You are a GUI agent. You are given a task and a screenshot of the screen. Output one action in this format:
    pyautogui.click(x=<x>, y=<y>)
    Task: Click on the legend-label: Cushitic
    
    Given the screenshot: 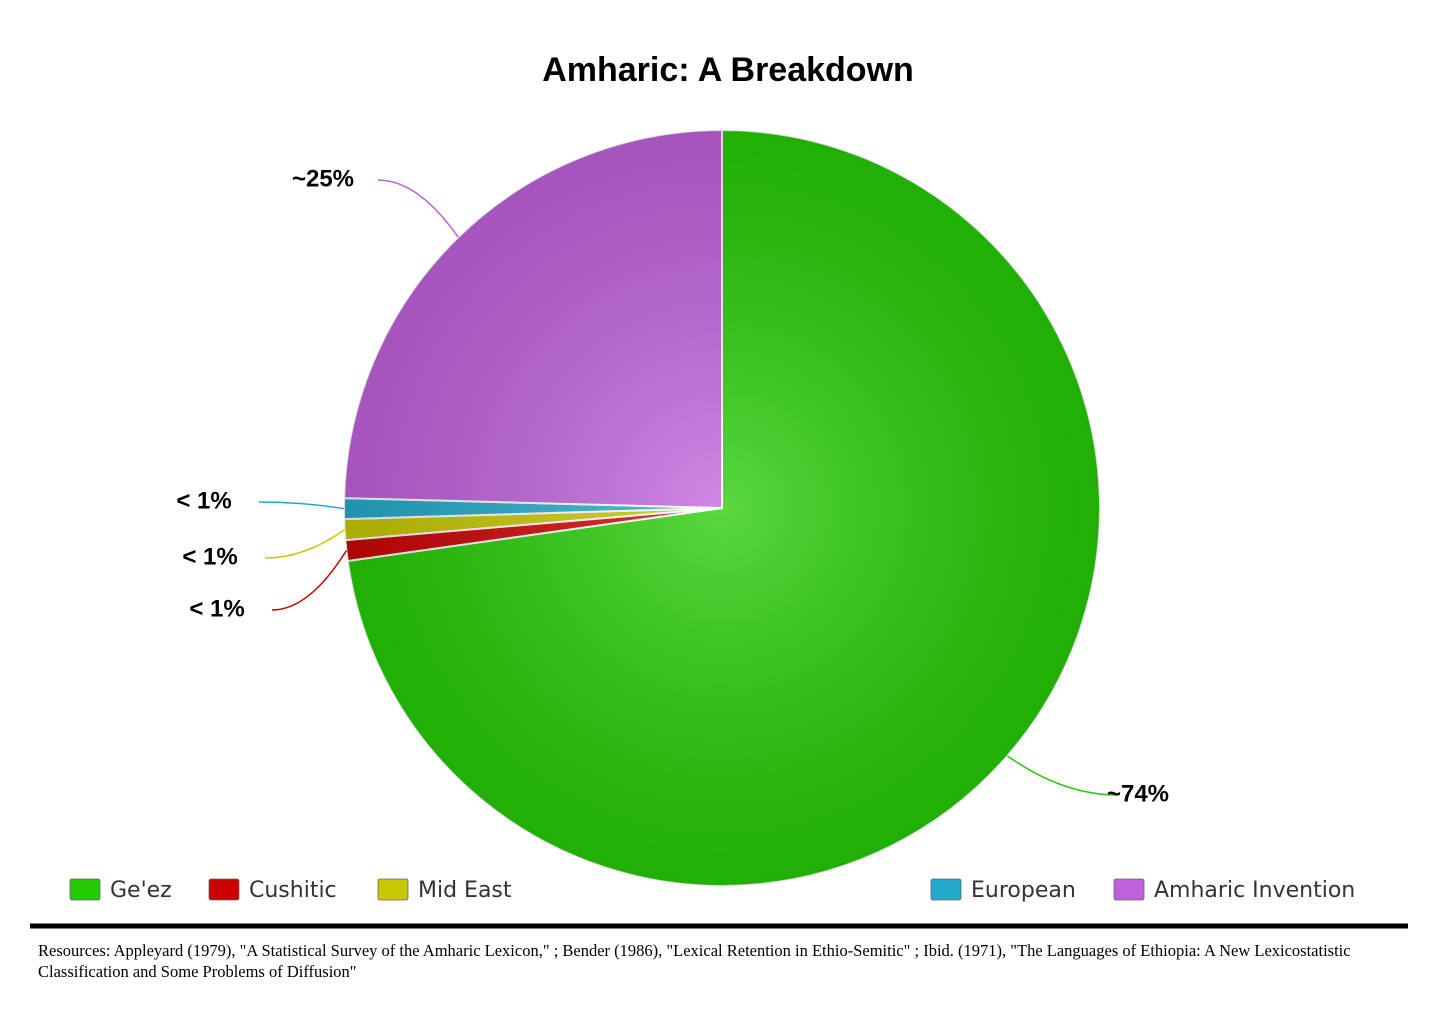 What is the action you would take?
    pyautogui.click(x=293, y=890)
    